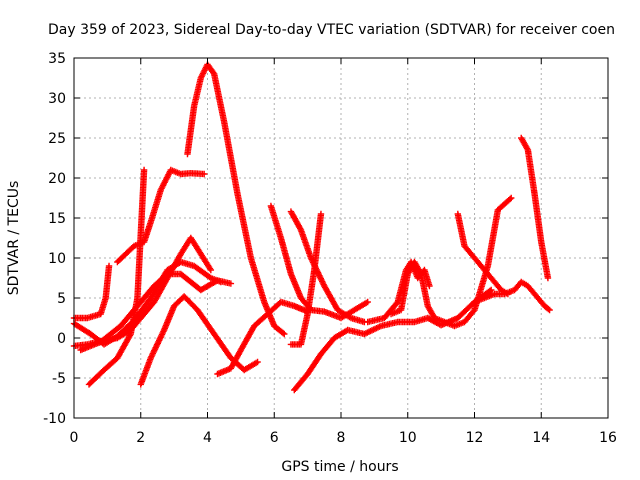 This screenshot has height=480, width=640. Describe the element at coordinates (274, 438) in the screenshot. I see `x-tick-label: 6` at that location.